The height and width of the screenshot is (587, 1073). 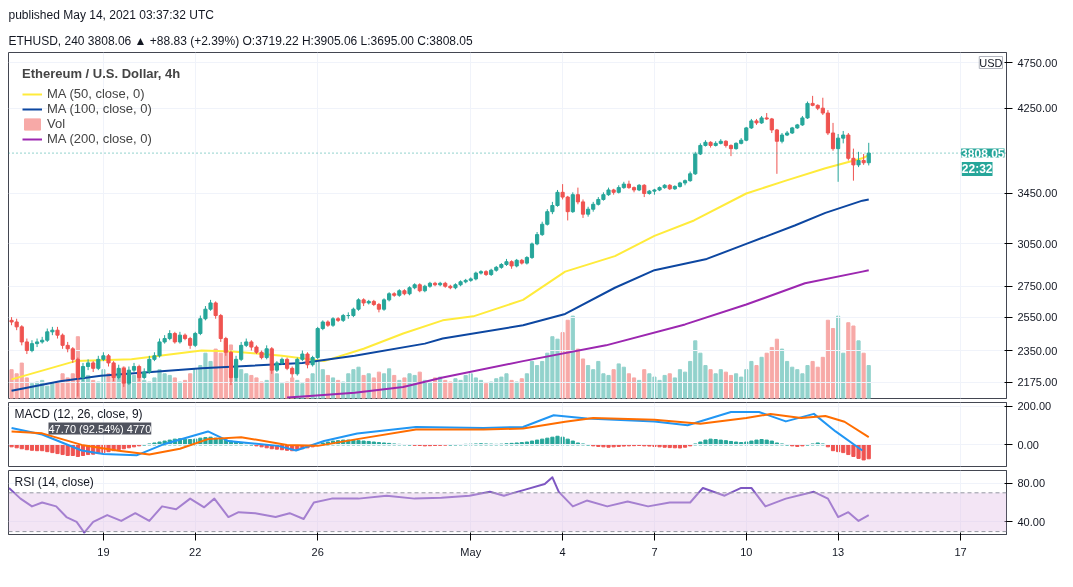 What do you see at coordinates (1037, 382) in the screenshot?
I see `y-tick-label: 2175.00` at bounding box center [1037, 382].